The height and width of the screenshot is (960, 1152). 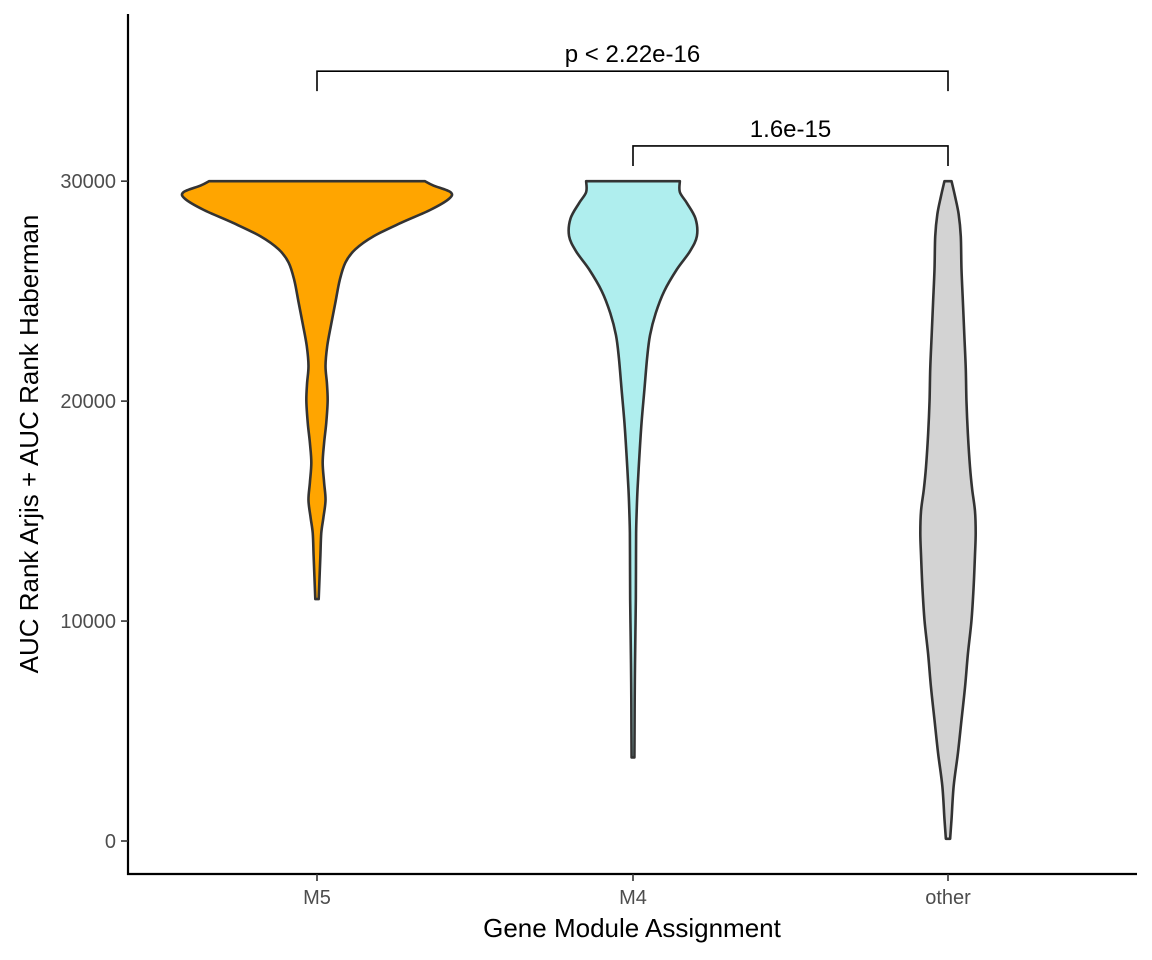 I want to click on violin-m5, so click(x=317, y=390).